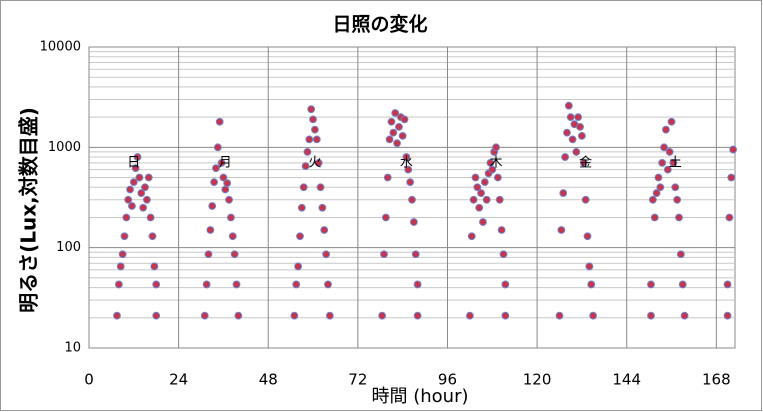 Image resolution: width=763 pixels, height=412 pixels. Describe the element at coordinates (406, 162) in the screenshot. I see `annotation: 水` at that location.